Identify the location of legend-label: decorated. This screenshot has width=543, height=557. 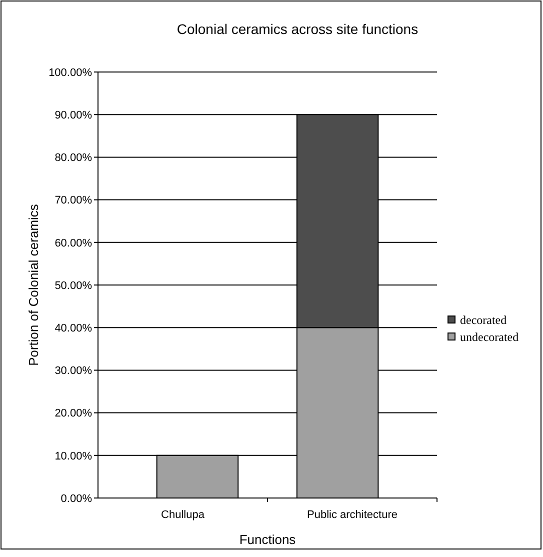
(483, 320).